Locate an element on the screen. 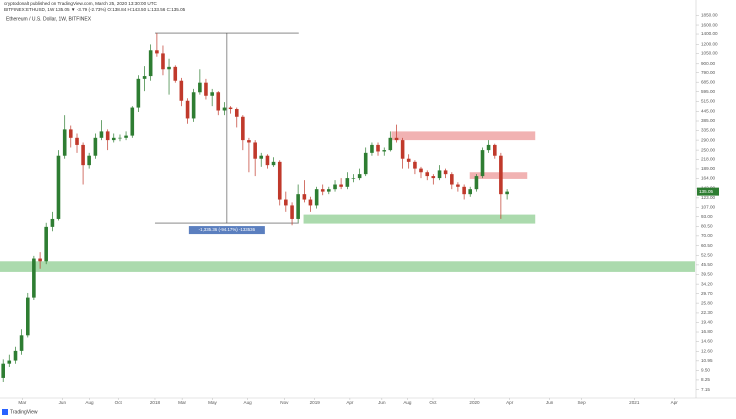 This screenshot has width=736, height=419. y-tick-label: 790.00 is located at coordinates (708, 72).